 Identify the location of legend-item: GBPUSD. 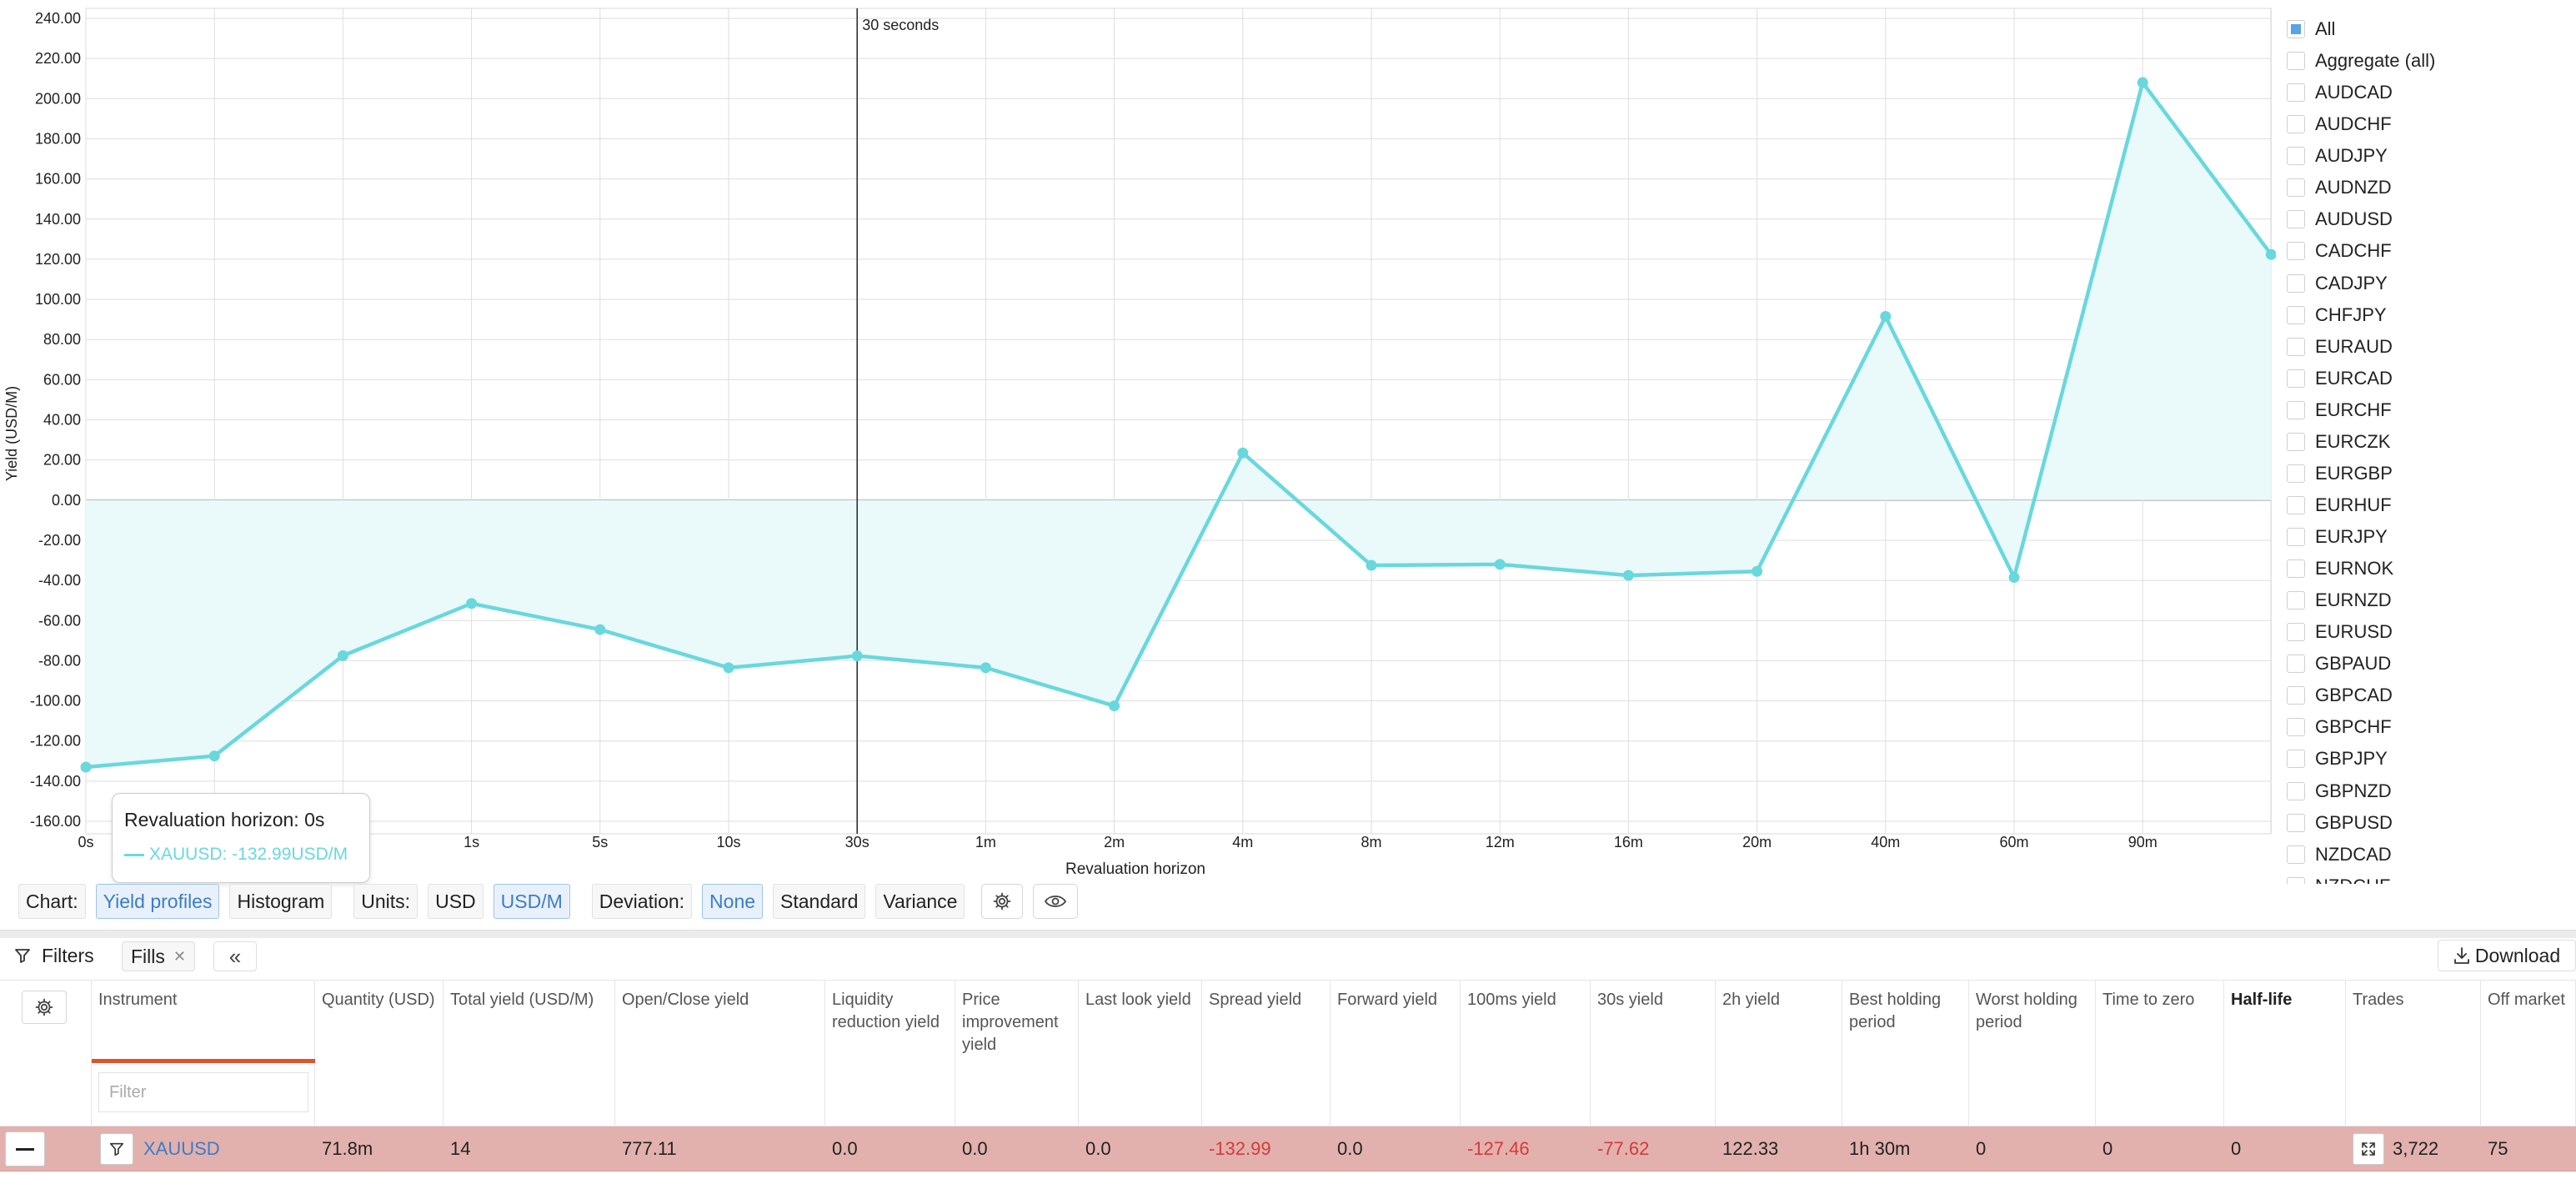
(2429, 823).